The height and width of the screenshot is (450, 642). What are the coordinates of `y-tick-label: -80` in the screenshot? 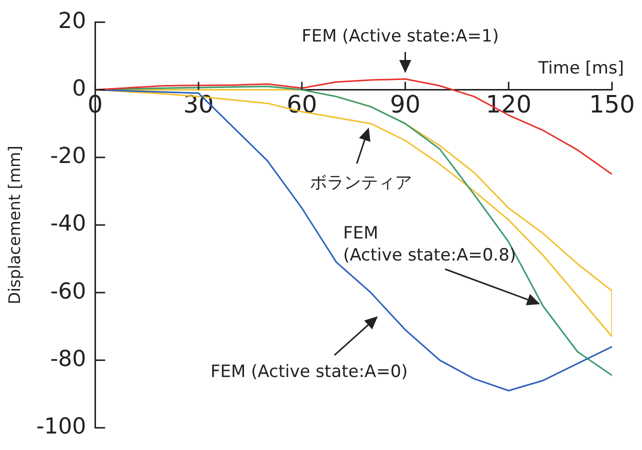 It's located at (68, 359).